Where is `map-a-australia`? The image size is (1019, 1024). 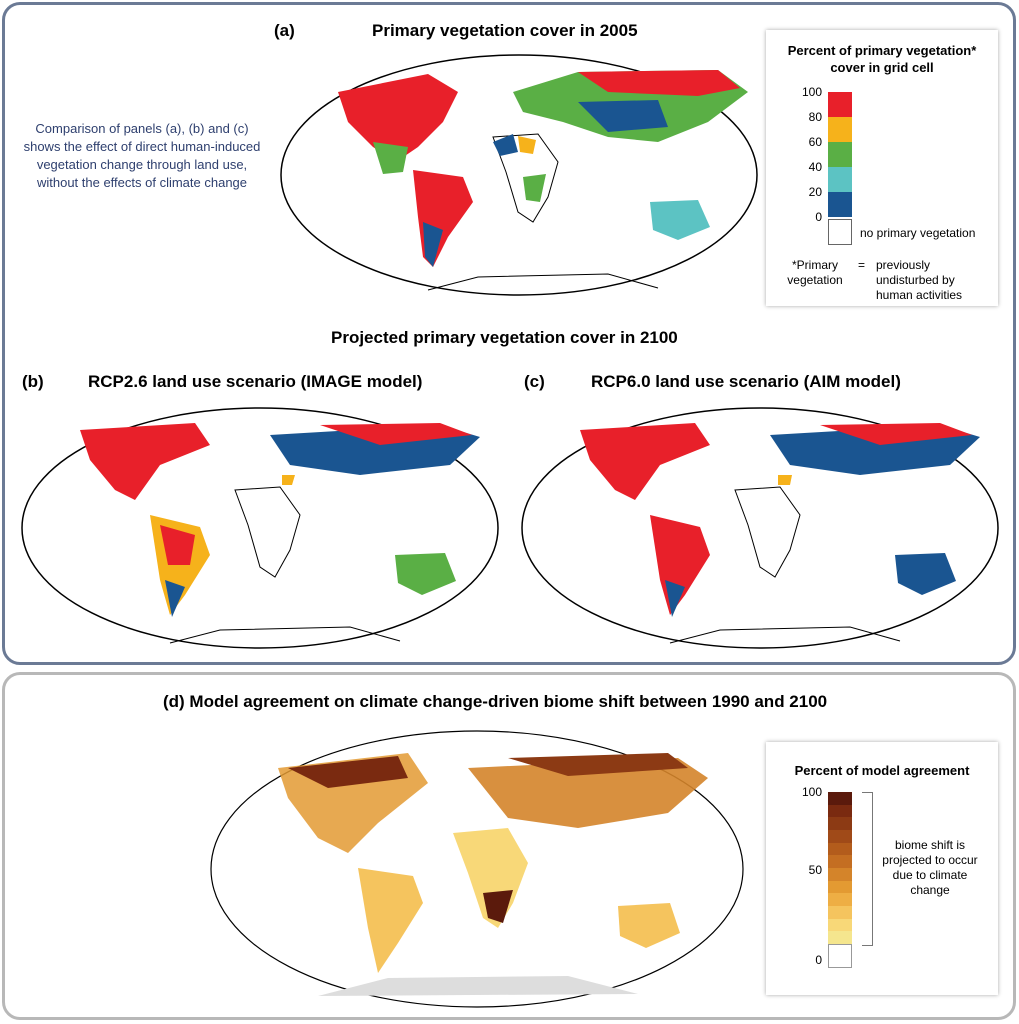
map-a-australia is located at coordinates (680, 220).